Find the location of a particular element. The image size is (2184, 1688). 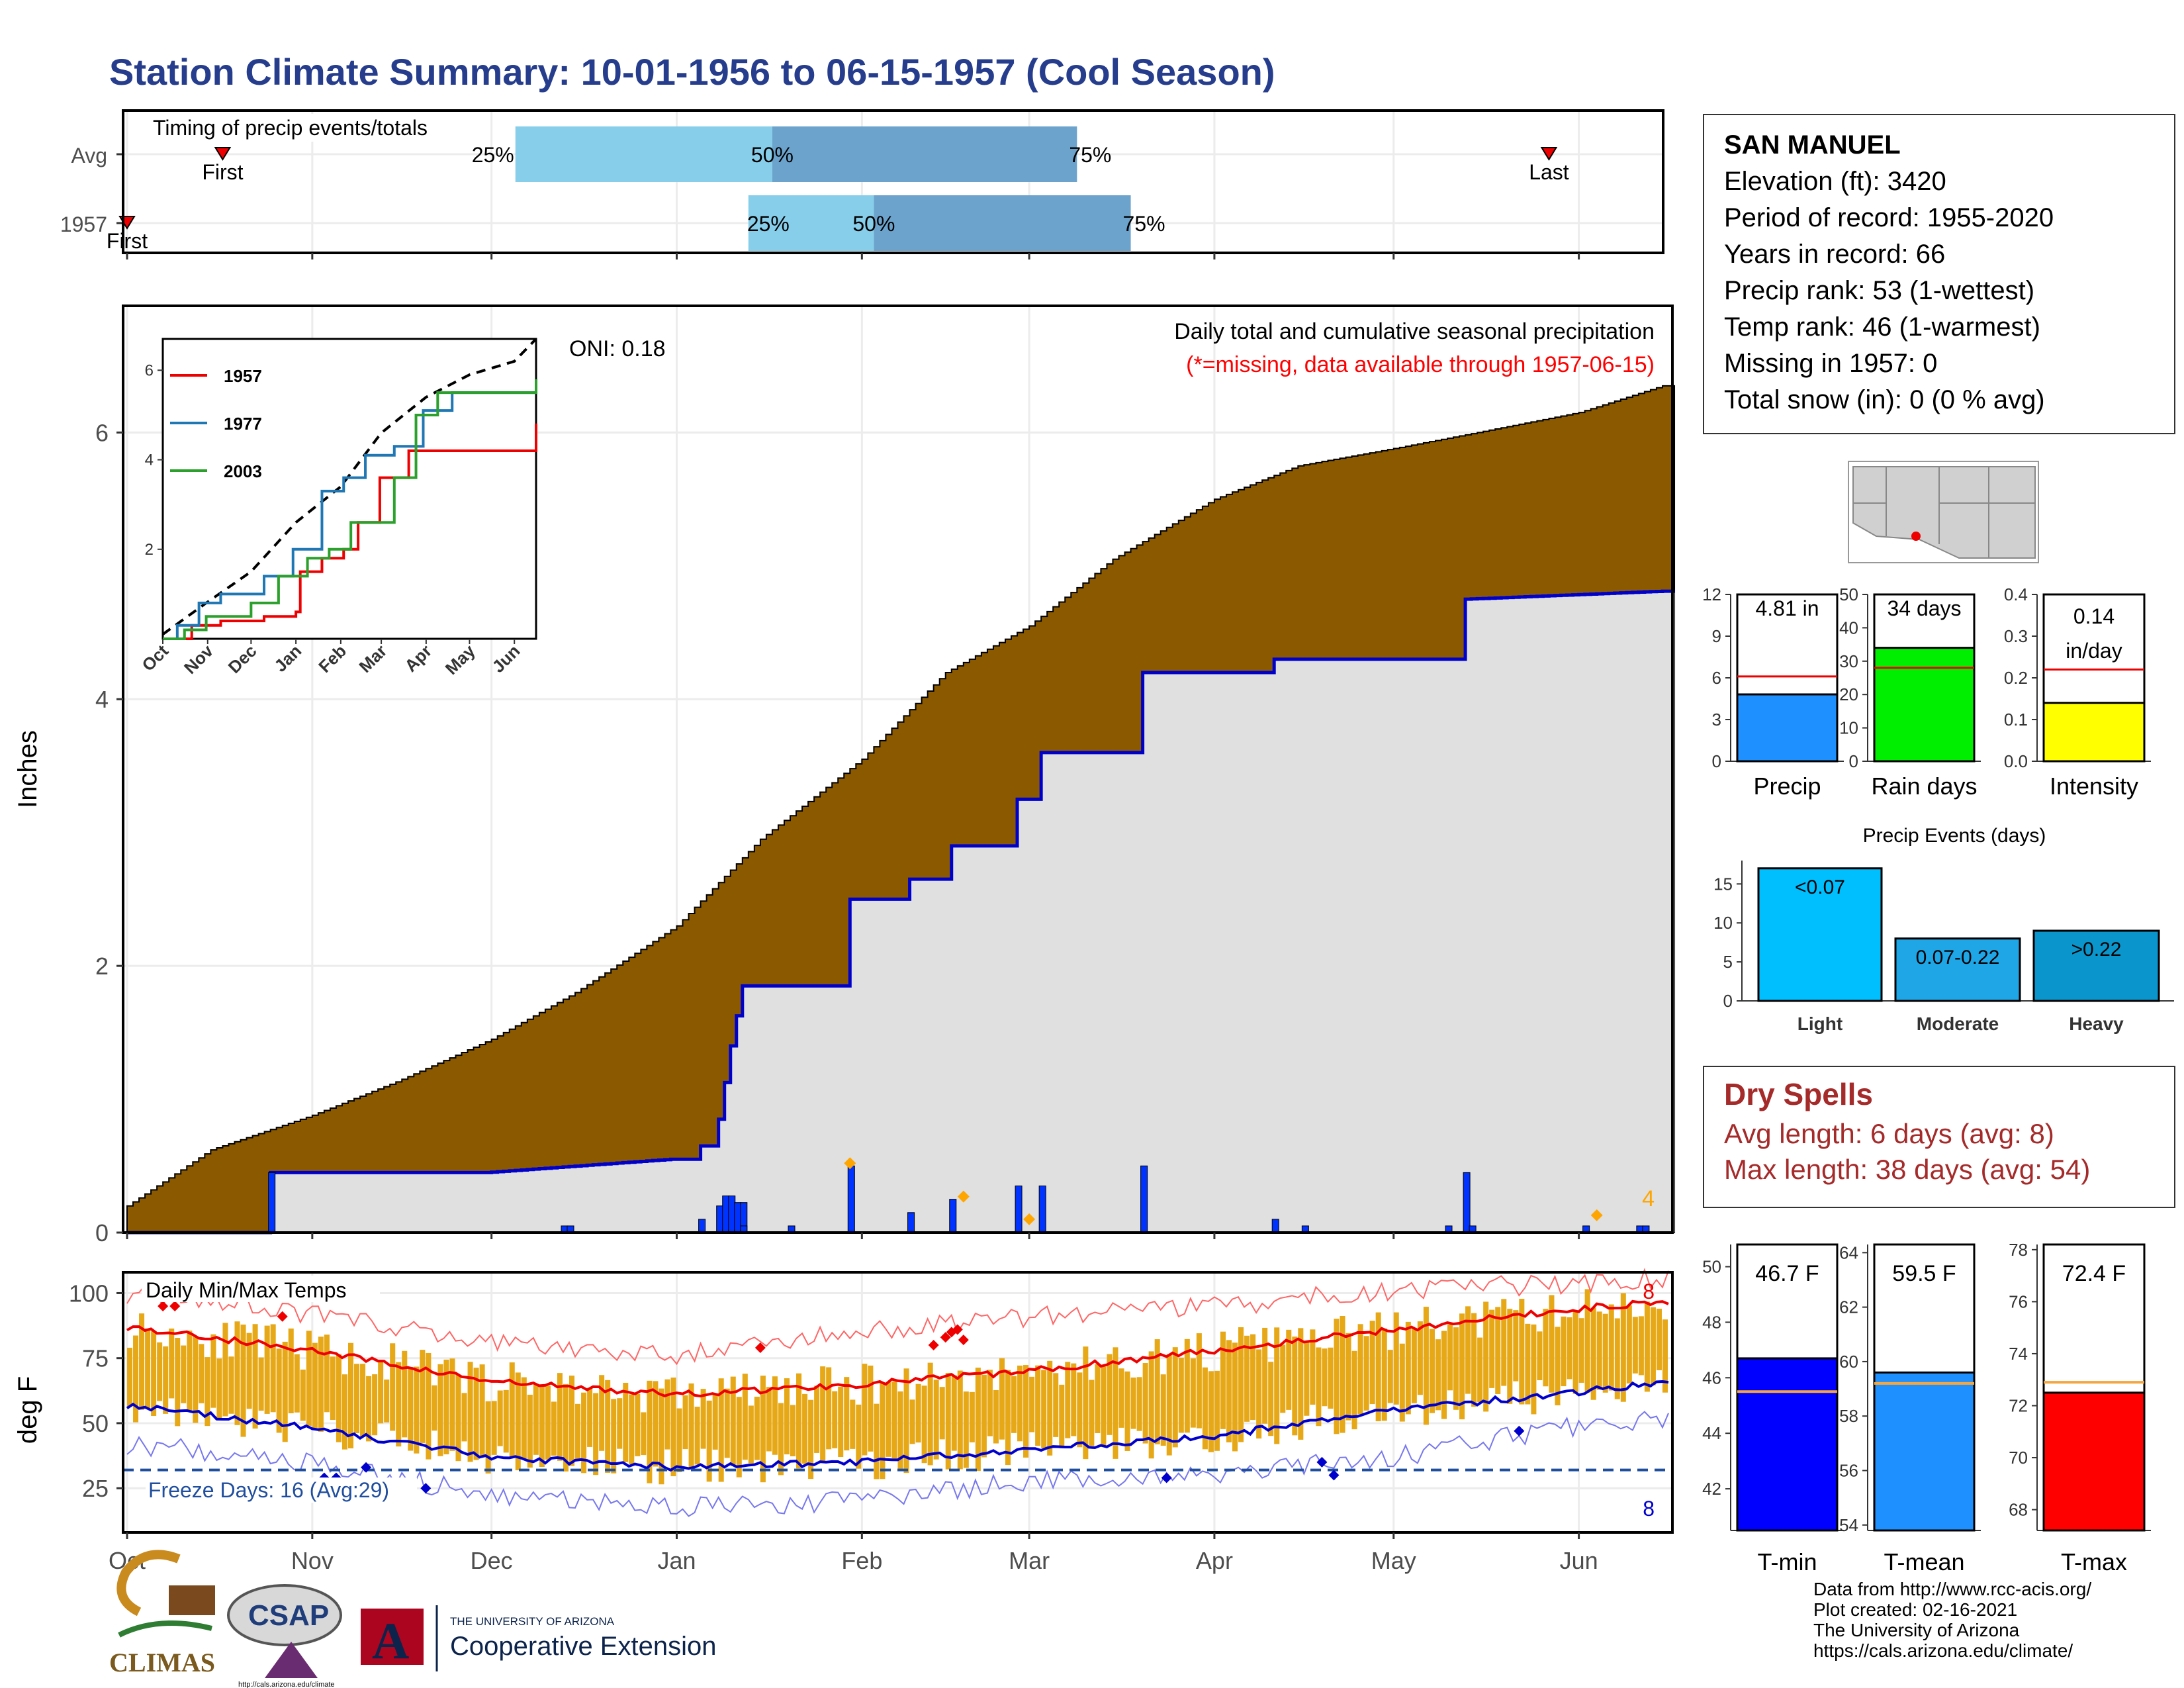

timing-p50-label: 50% is located at coordinates (772, 155).